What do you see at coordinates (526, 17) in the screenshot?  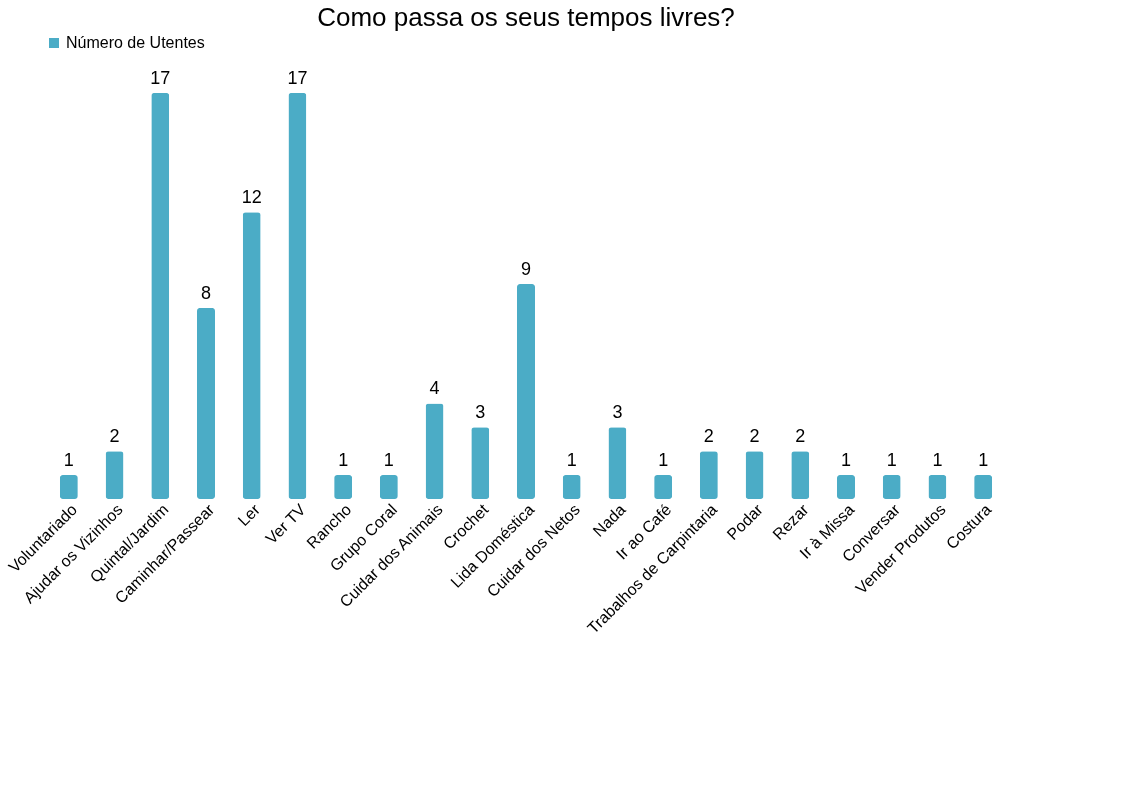 I see `chart-title: Como passa os seus tempos livres?` at bounding box center [526, 17].